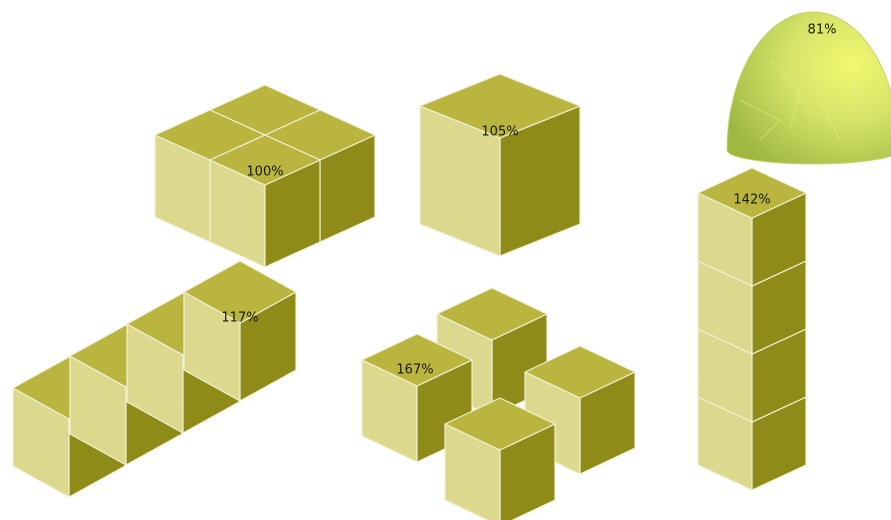  I want to click on shape-label: 117%, so click(239, 318).